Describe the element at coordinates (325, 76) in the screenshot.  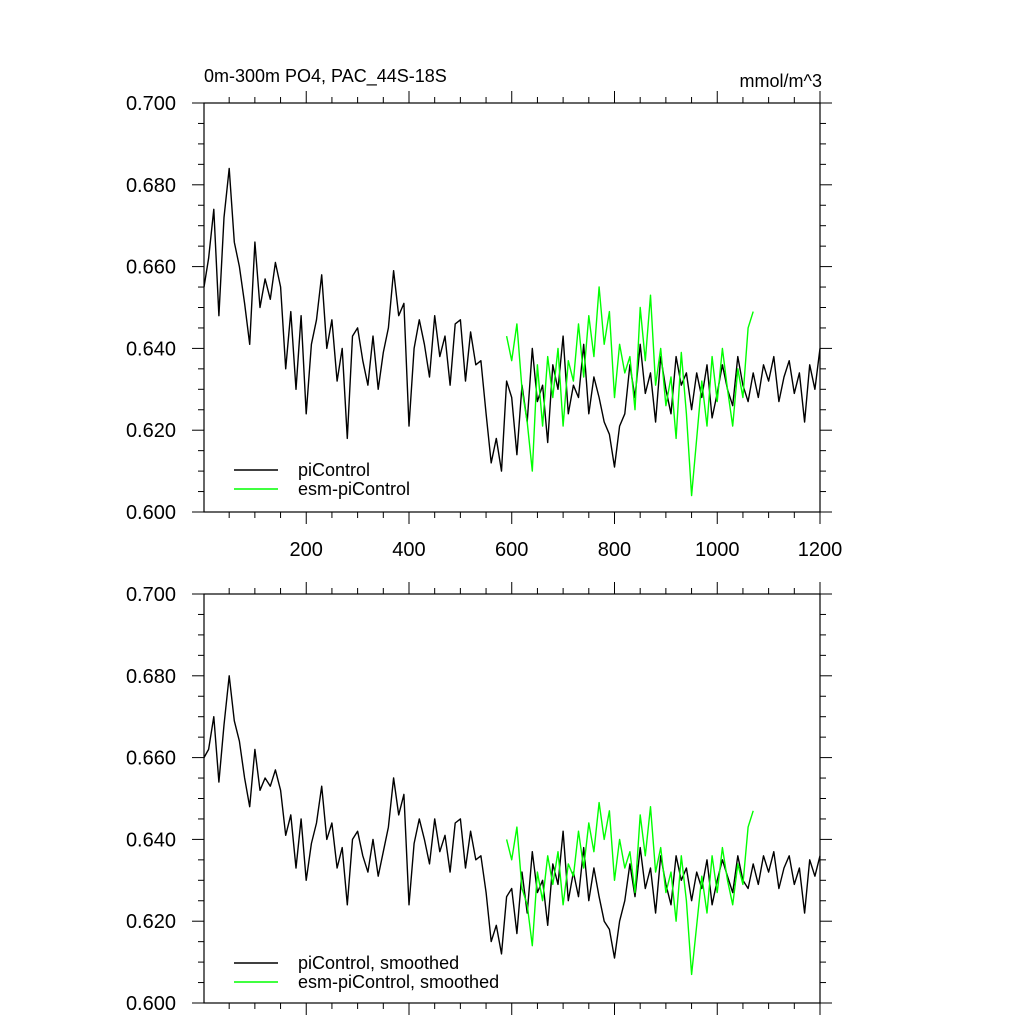
I see `chart-title: 0m-300m PO4, PAC_44S-18S` at that location.